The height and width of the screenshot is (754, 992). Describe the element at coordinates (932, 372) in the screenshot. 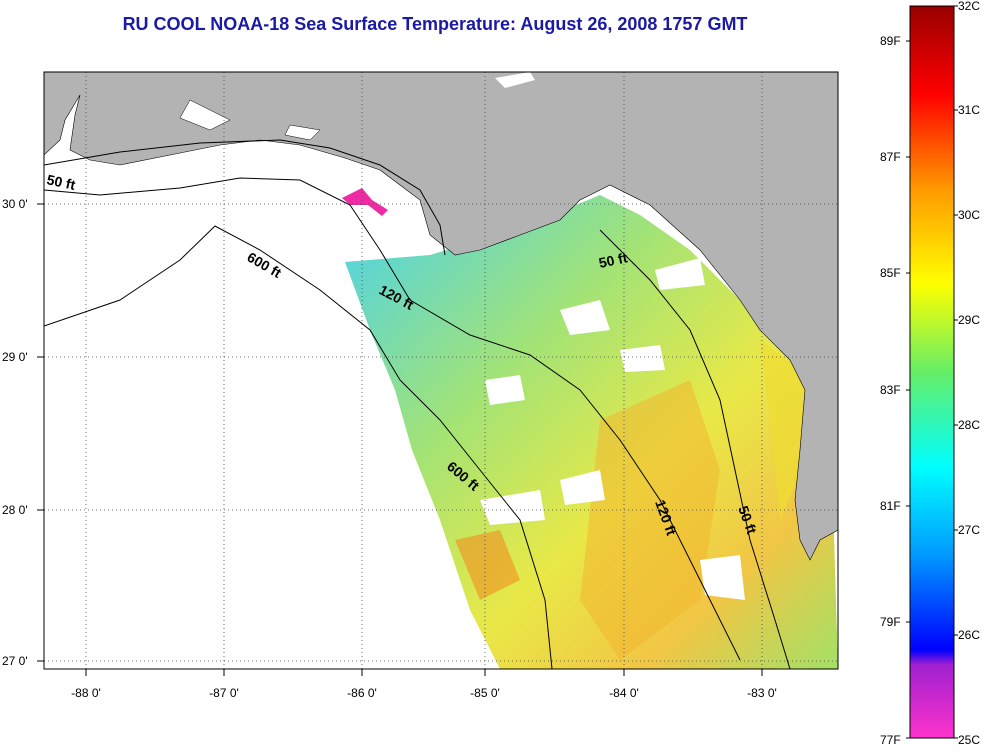

I see `colorbar` at that location.